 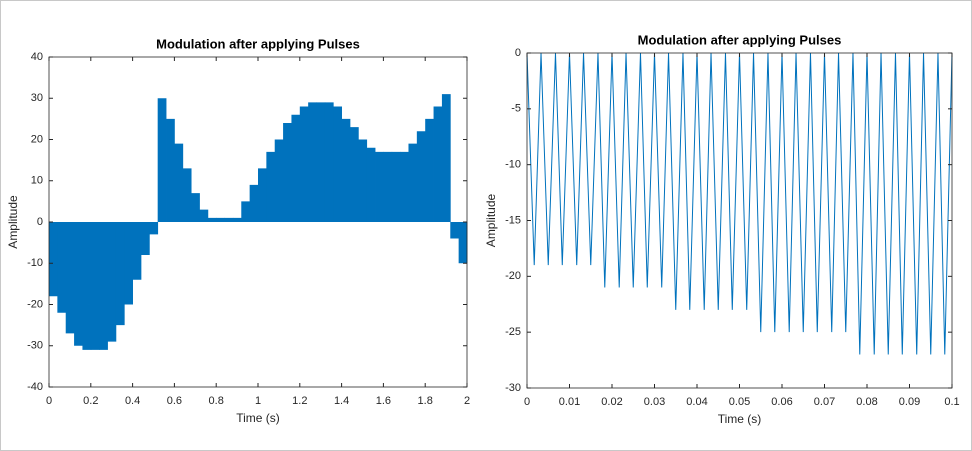 What do you see at coordinates (513, 332) in the screenshot?
I see `y-tick-label: -25` at bounding box center [513, 332].